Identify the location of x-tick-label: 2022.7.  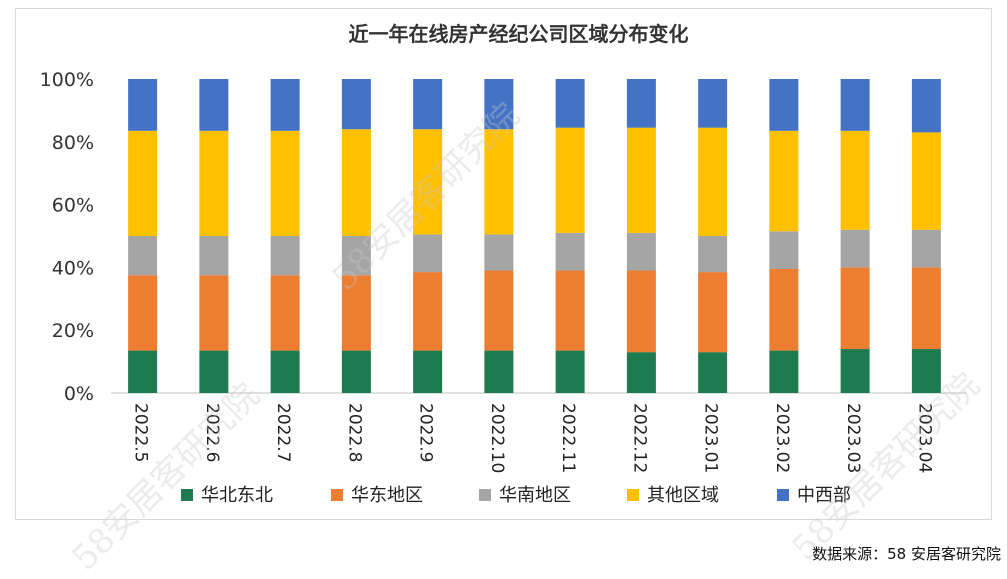
(283, 432).